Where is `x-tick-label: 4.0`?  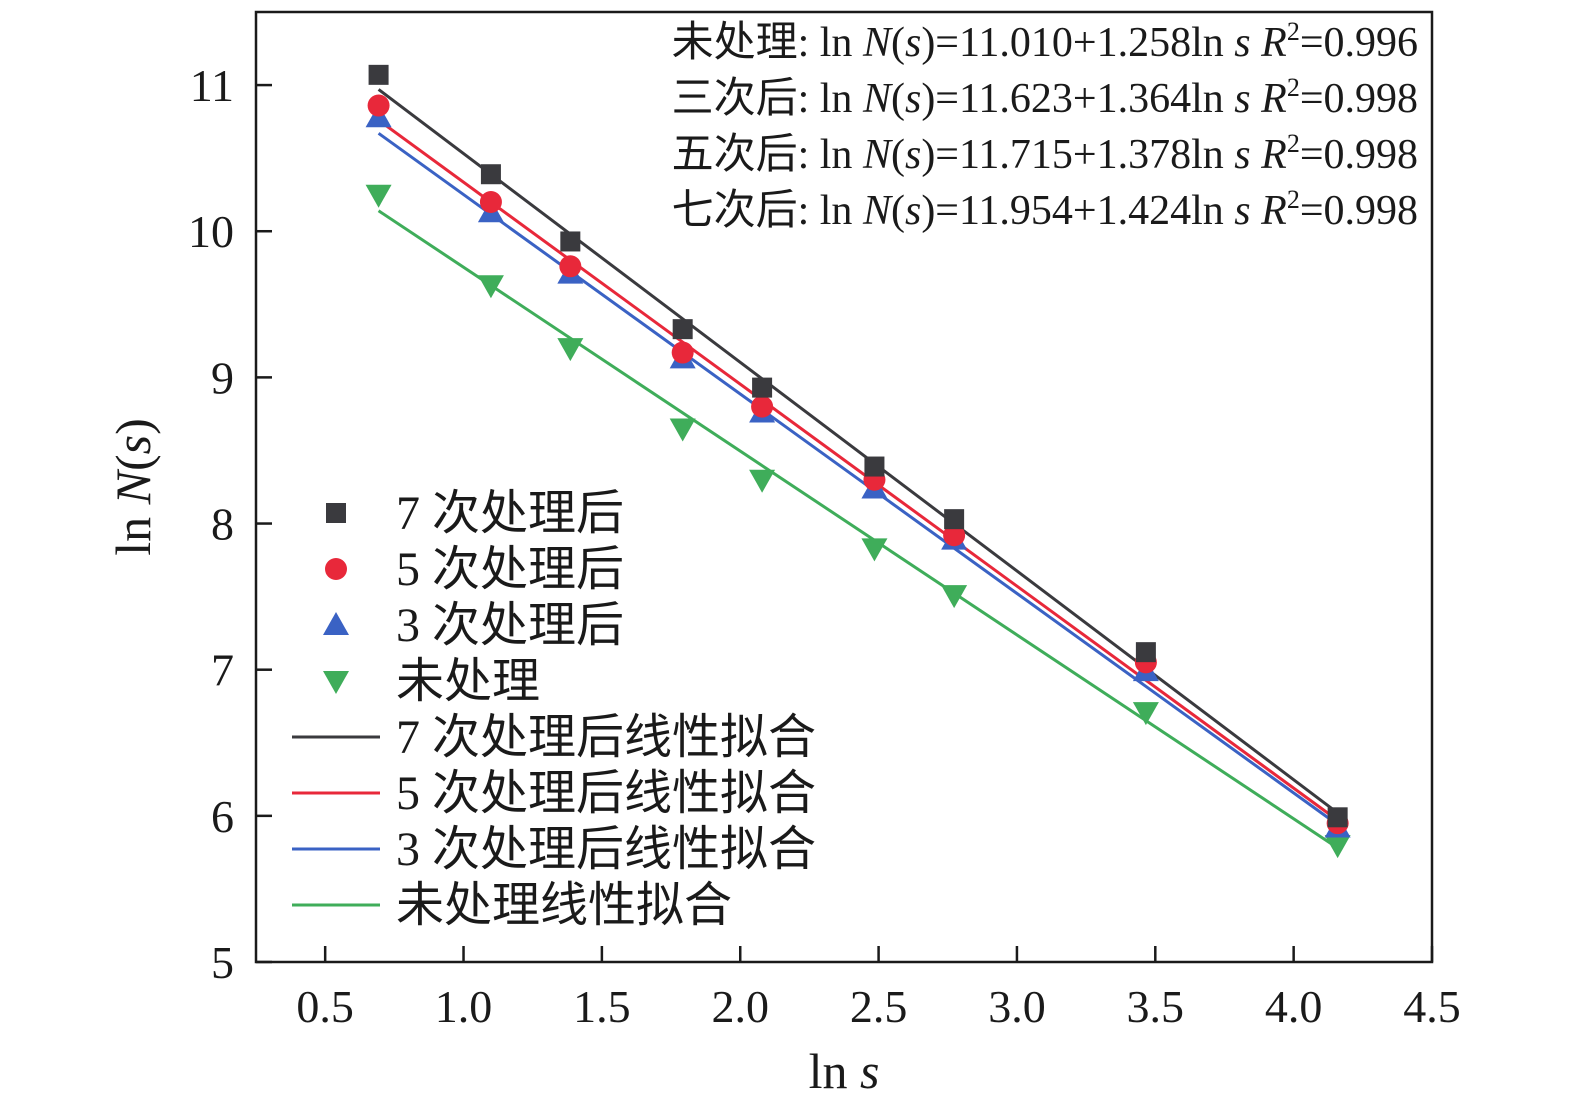 x-tick-label: 4.0 is located at coordinates (1294, 1006).